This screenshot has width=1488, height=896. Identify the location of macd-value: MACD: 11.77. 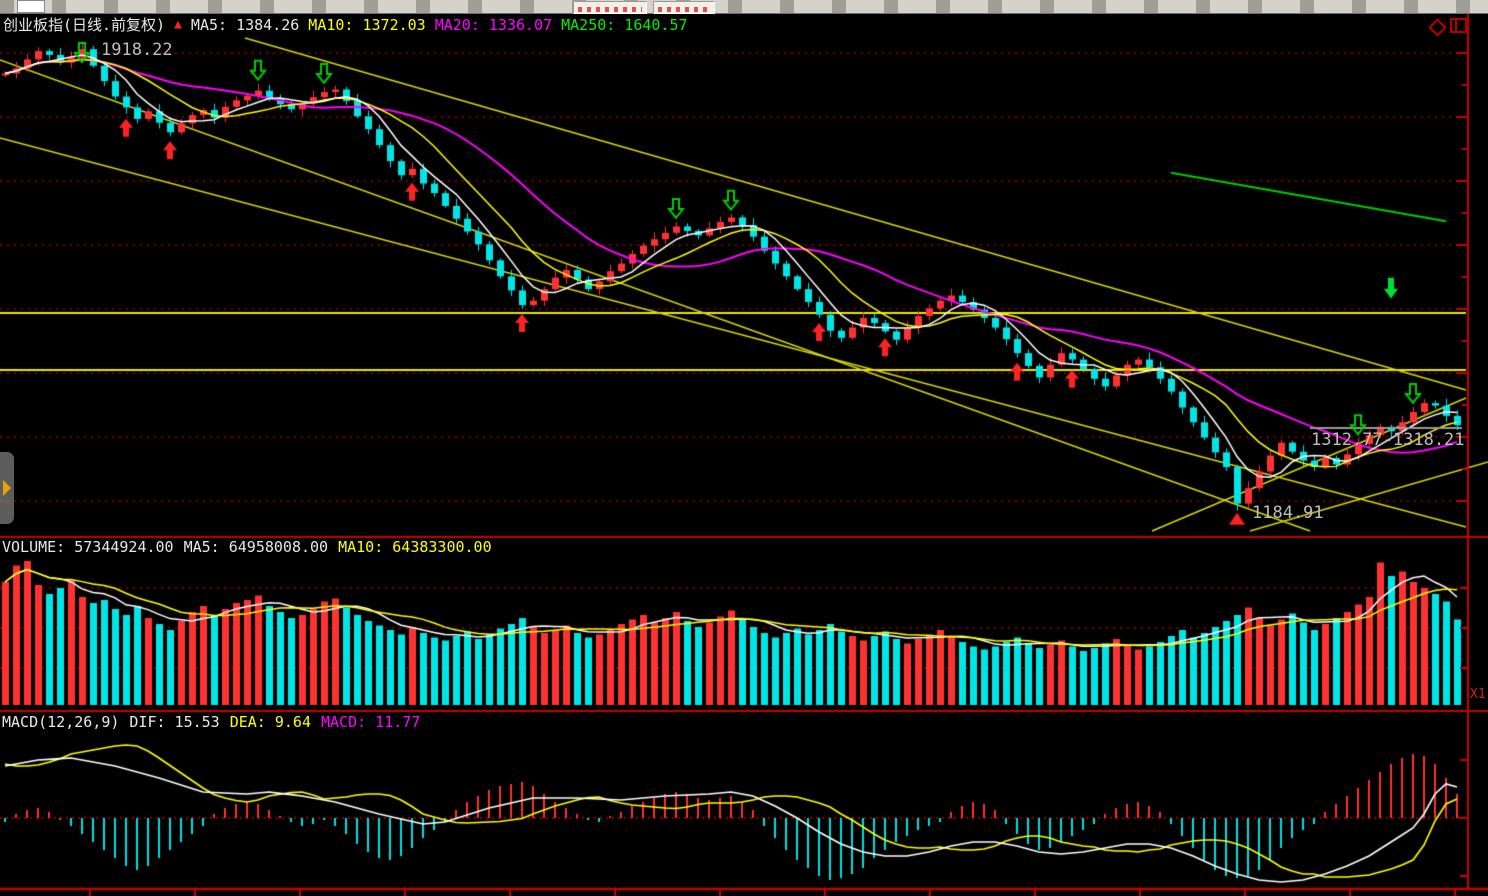
(371, 722).